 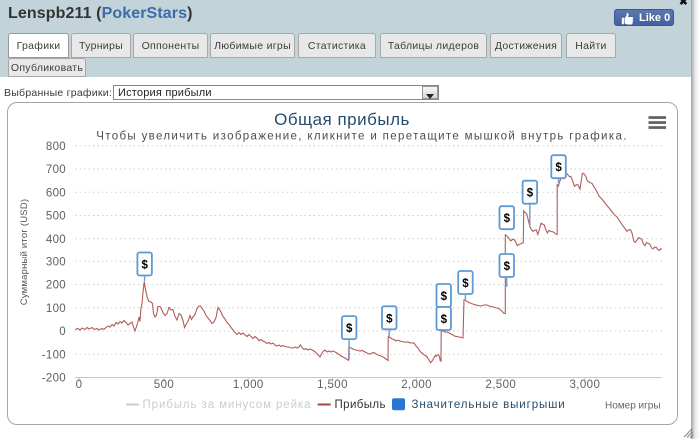 What do you see at coordinates (633, 406) in the screenshot?
I see `svg-text: Номер игры` at bounding box center [633, 406].